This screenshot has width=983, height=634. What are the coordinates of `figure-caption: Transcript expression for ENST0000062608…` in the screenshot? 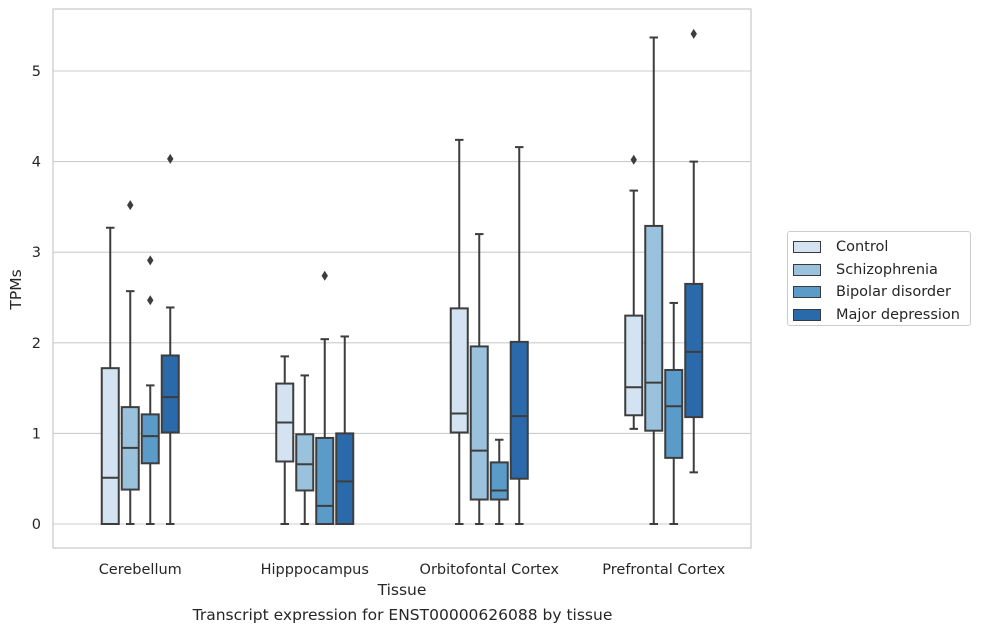 It's located at (402, 615).